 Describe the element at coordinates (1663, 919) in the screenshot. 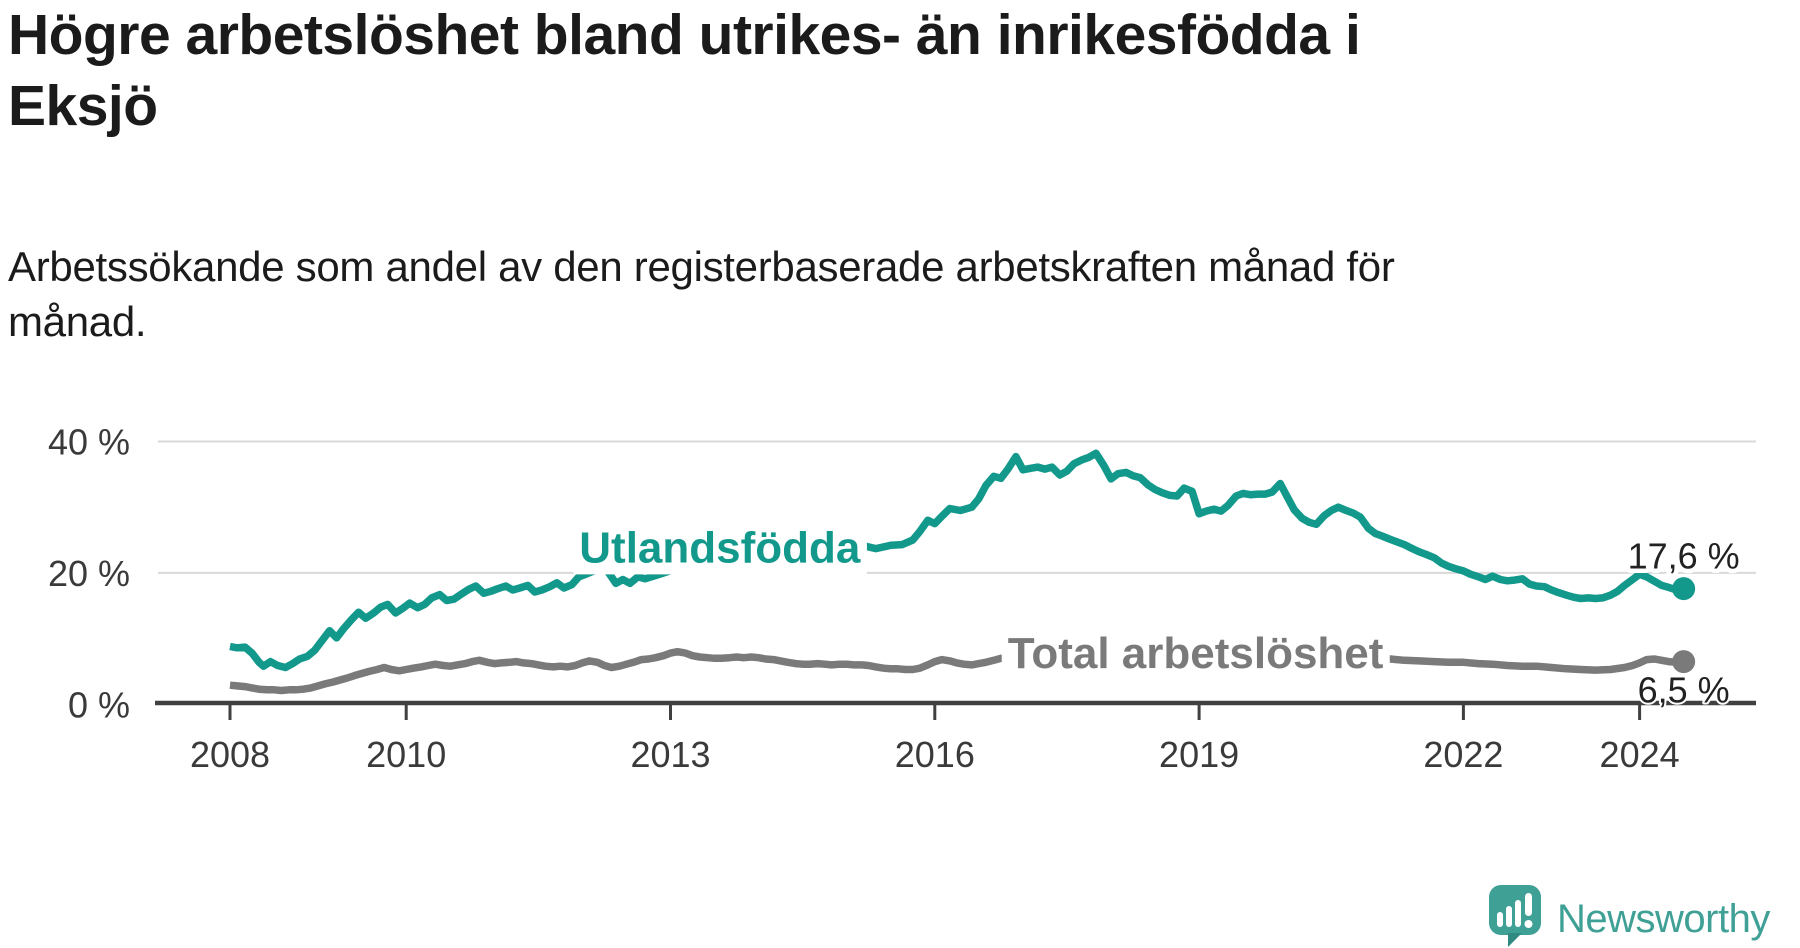

I see `brand-wordmark: Newsworthy` at that location.